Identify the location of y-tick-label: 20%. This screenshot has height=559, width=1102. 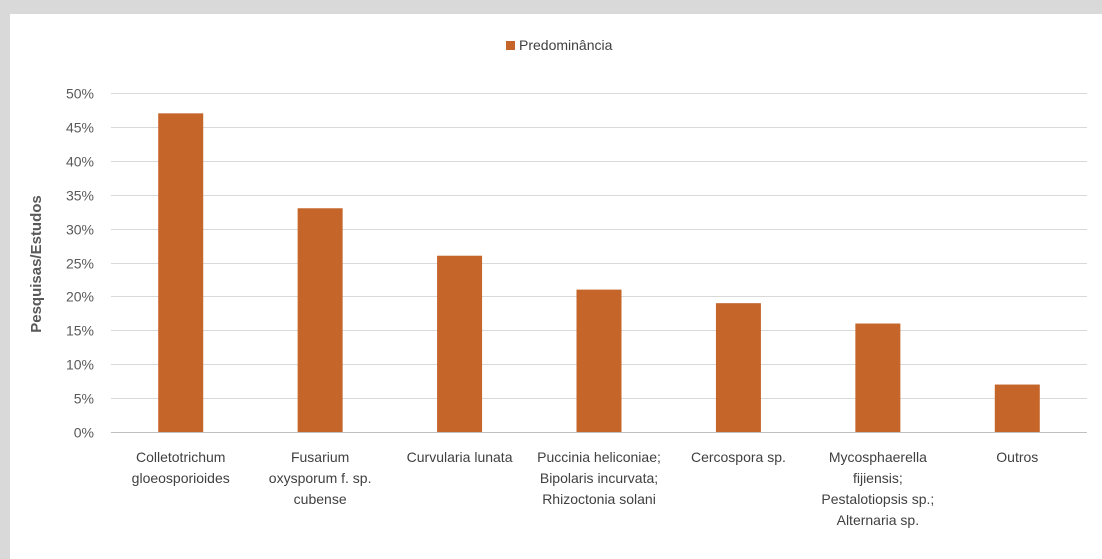
(80, 297).